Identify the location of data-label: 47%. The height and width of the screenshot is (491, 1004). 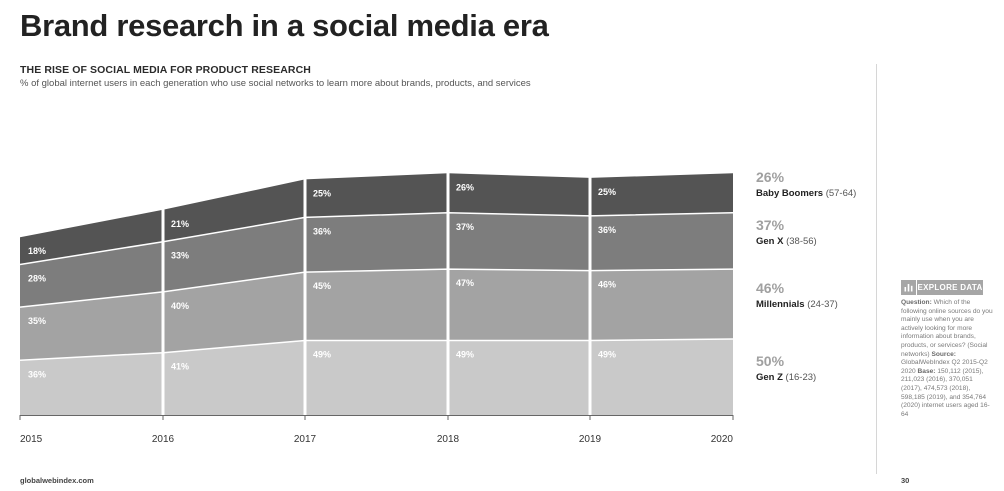
(465, 283).